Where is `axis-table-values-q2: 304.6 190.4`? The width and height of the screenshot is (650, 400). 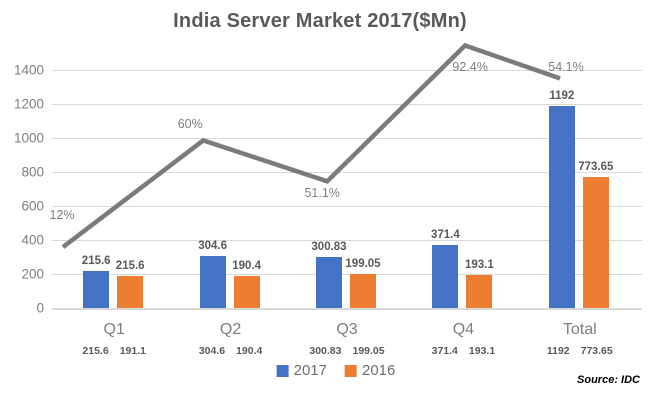
axis-table-values-q2: 304.6 190.4 is located at coordinates (231, 351).